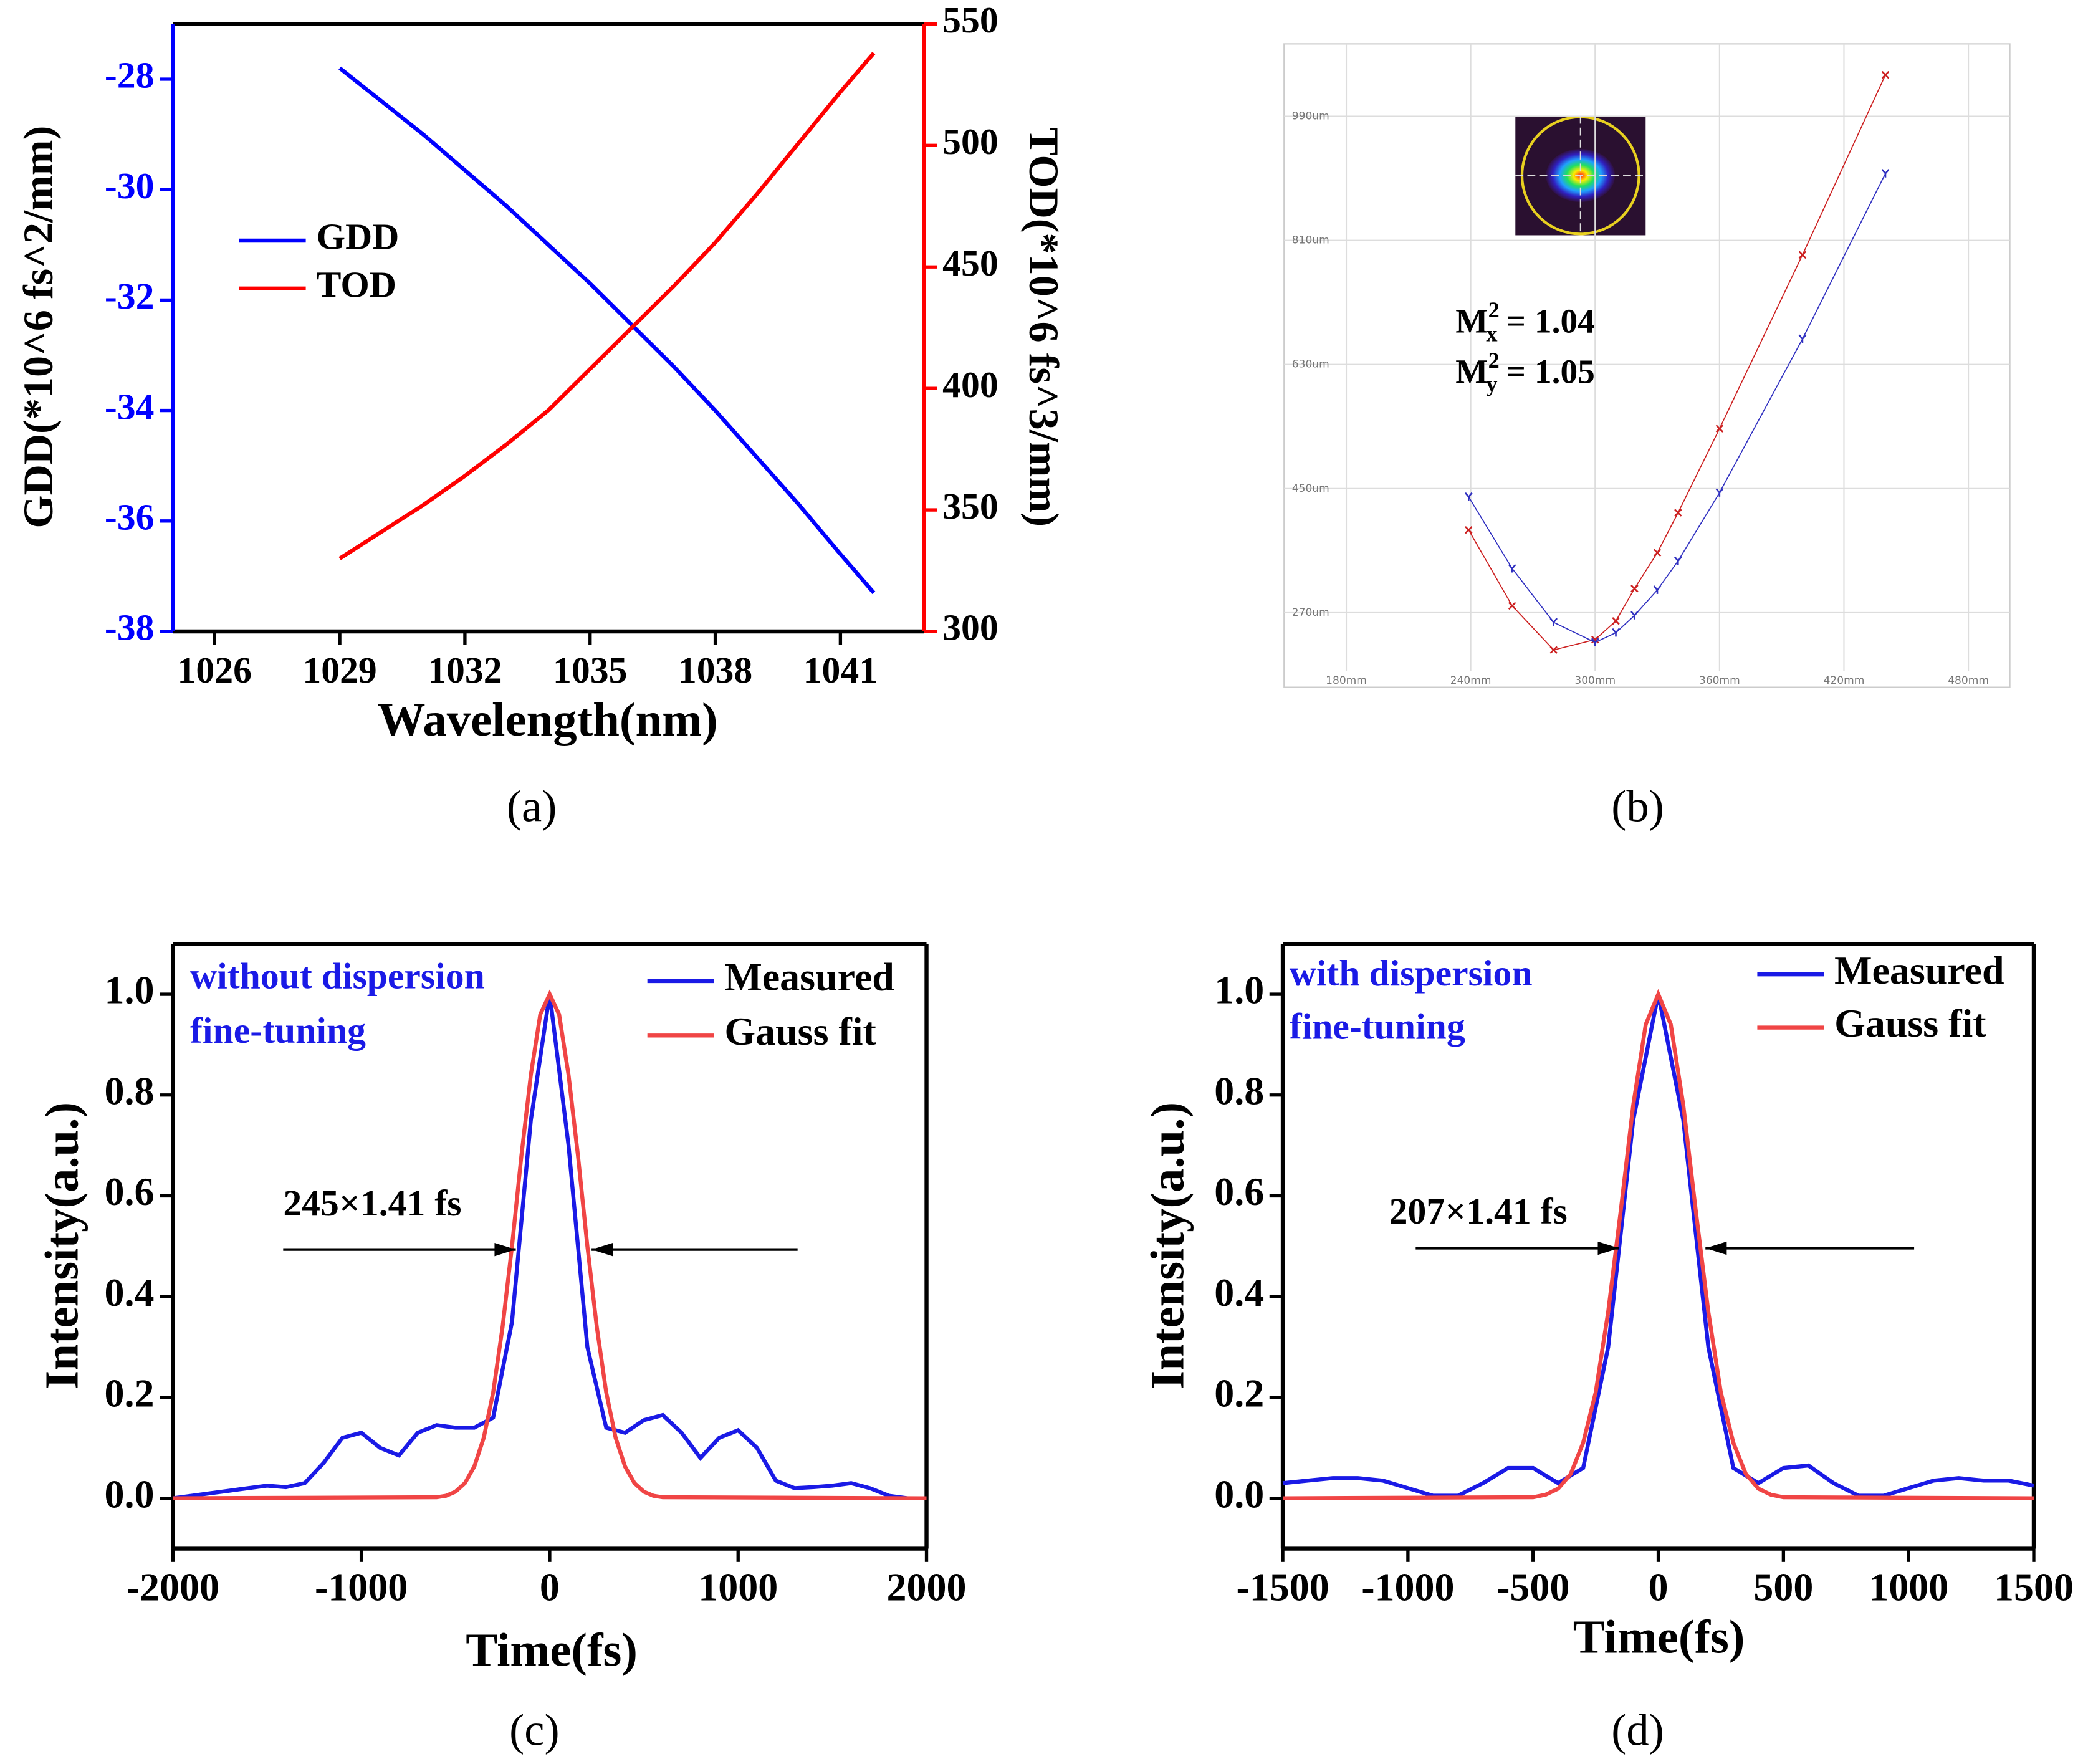  Describe the element at coordinates (548, 719) in the screenshot. I see `x-axis-label: Wavelength(nm)` at that location.